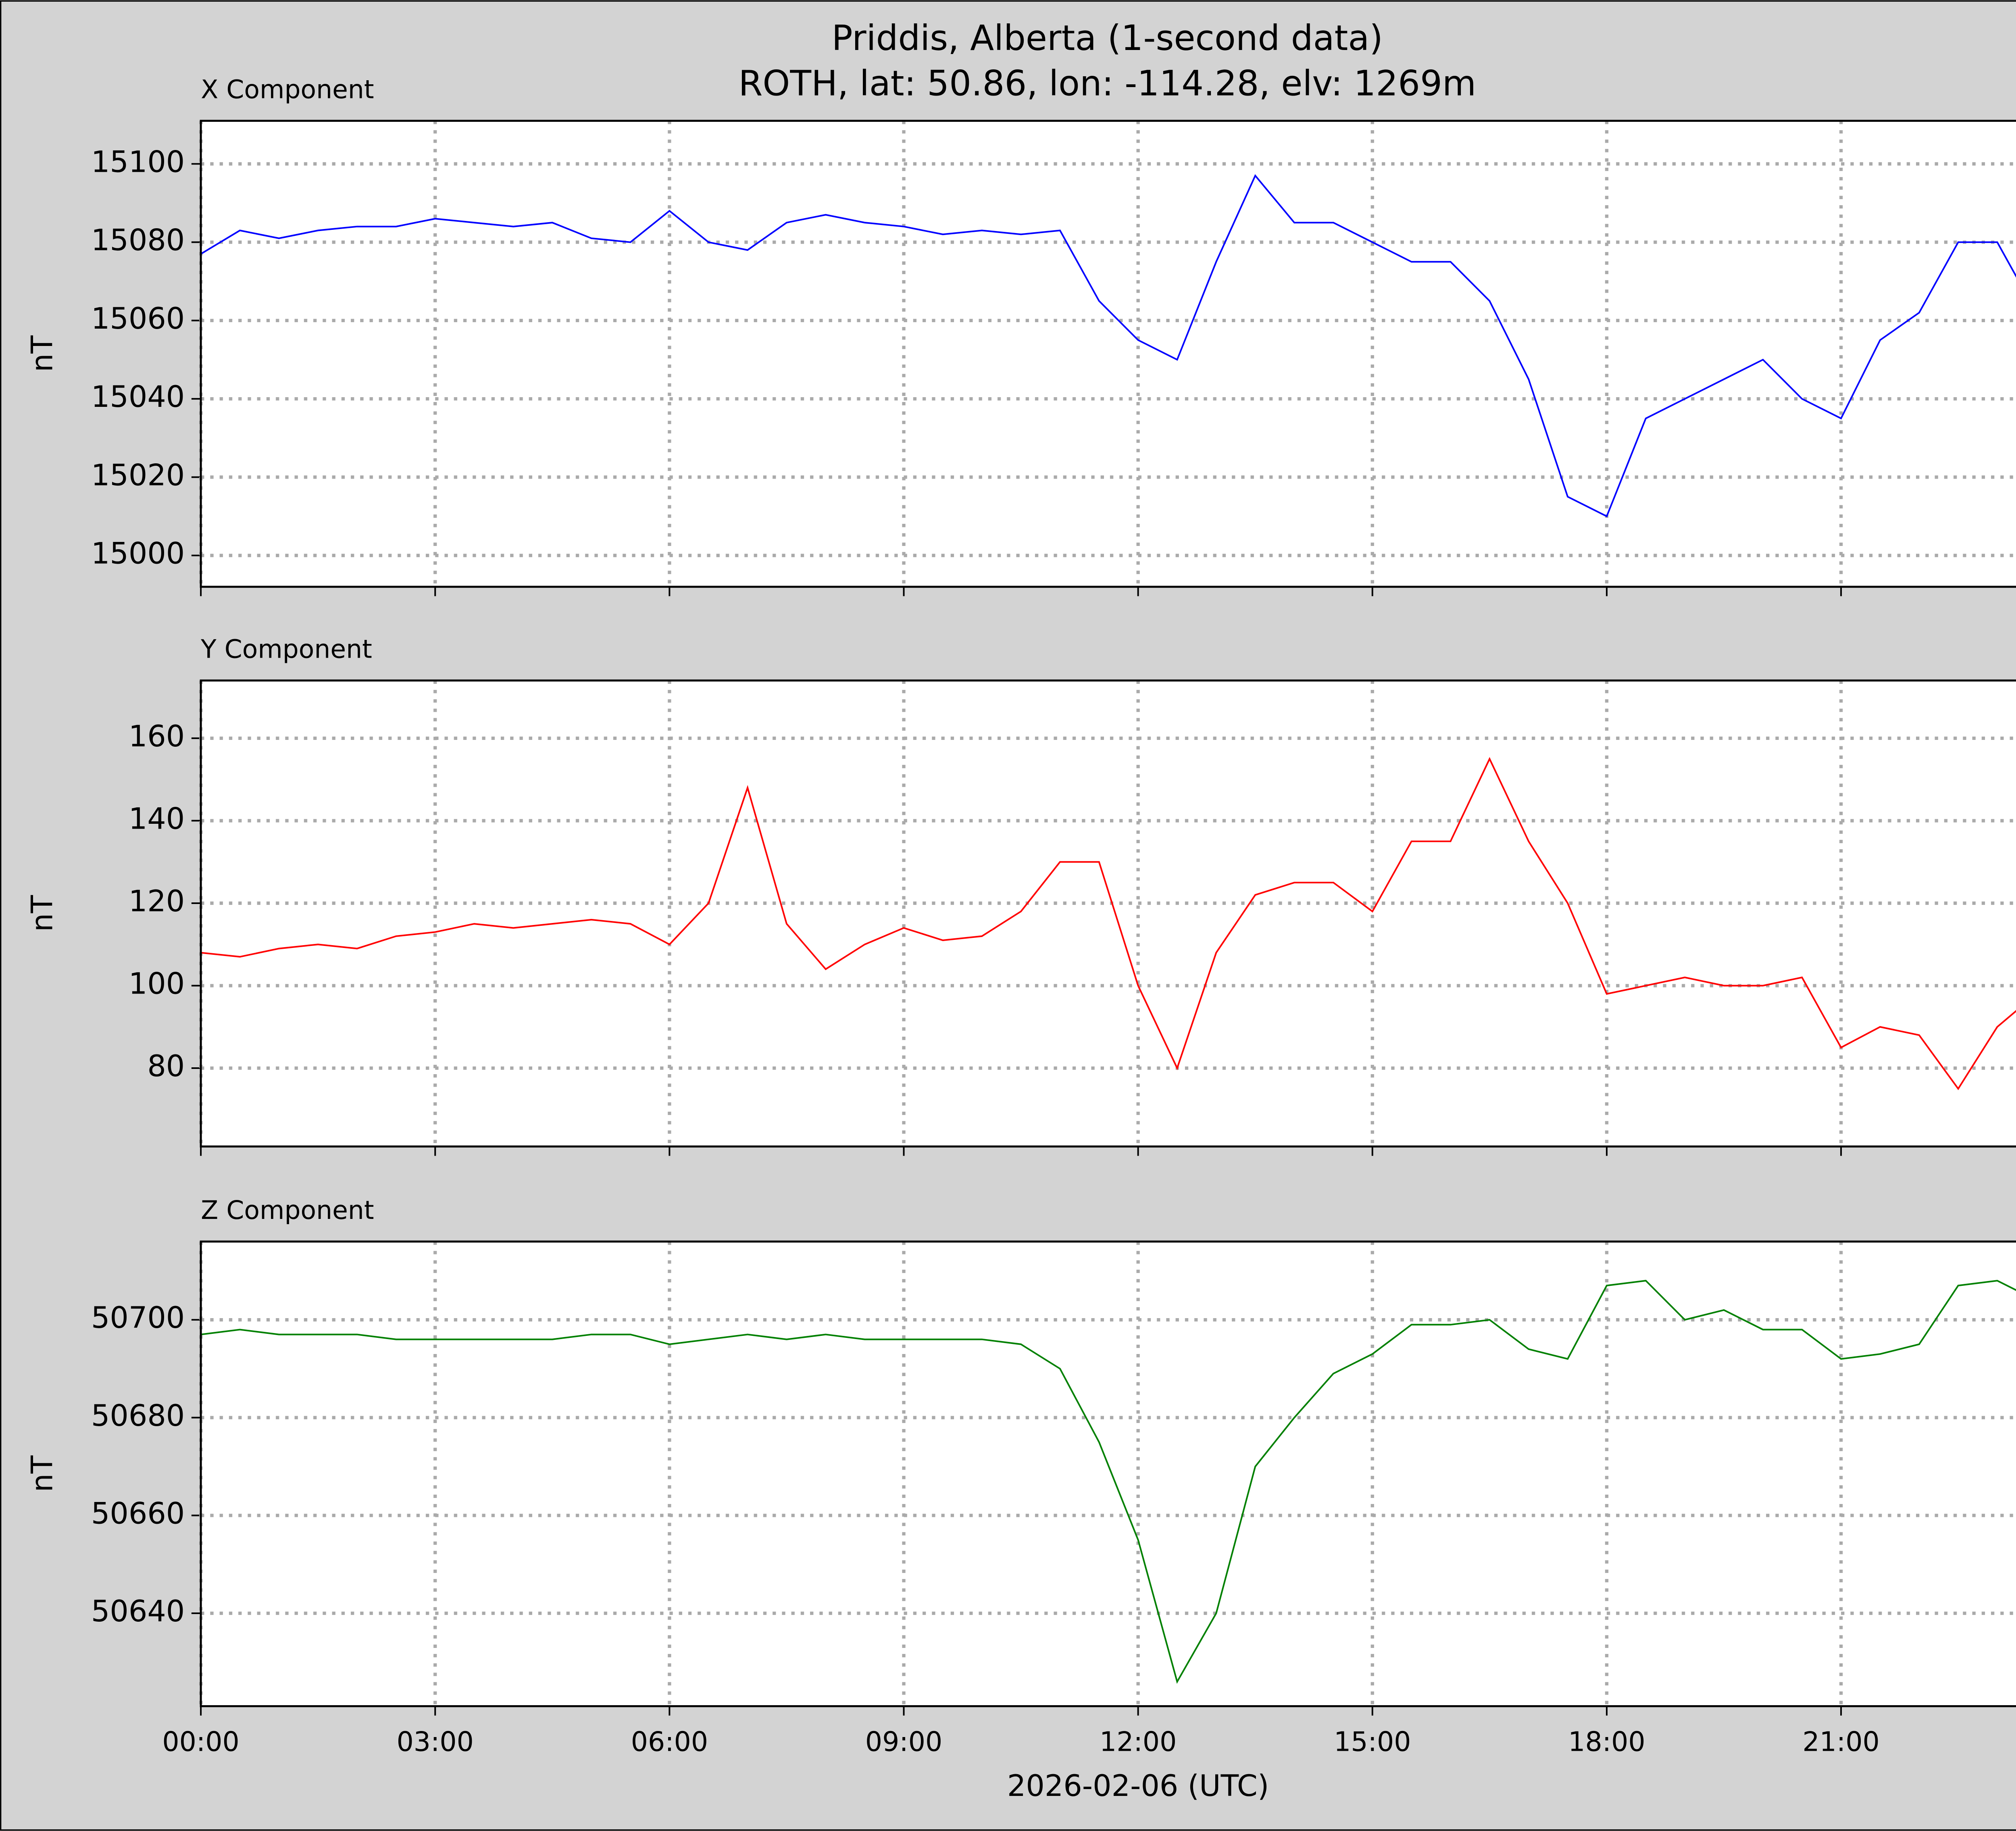  Describe the element at coordinates (157, 984) in the screenshot. I see `y-tick-label: 100` at that location.